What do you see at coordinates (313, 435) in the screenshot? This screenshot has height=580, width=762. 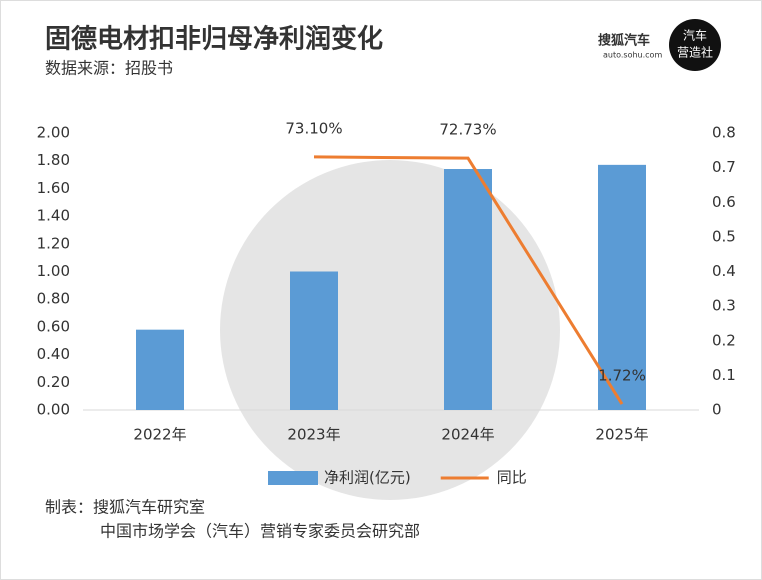 I see `x-tick-label: 2023年` at bounding box center [313, 435].